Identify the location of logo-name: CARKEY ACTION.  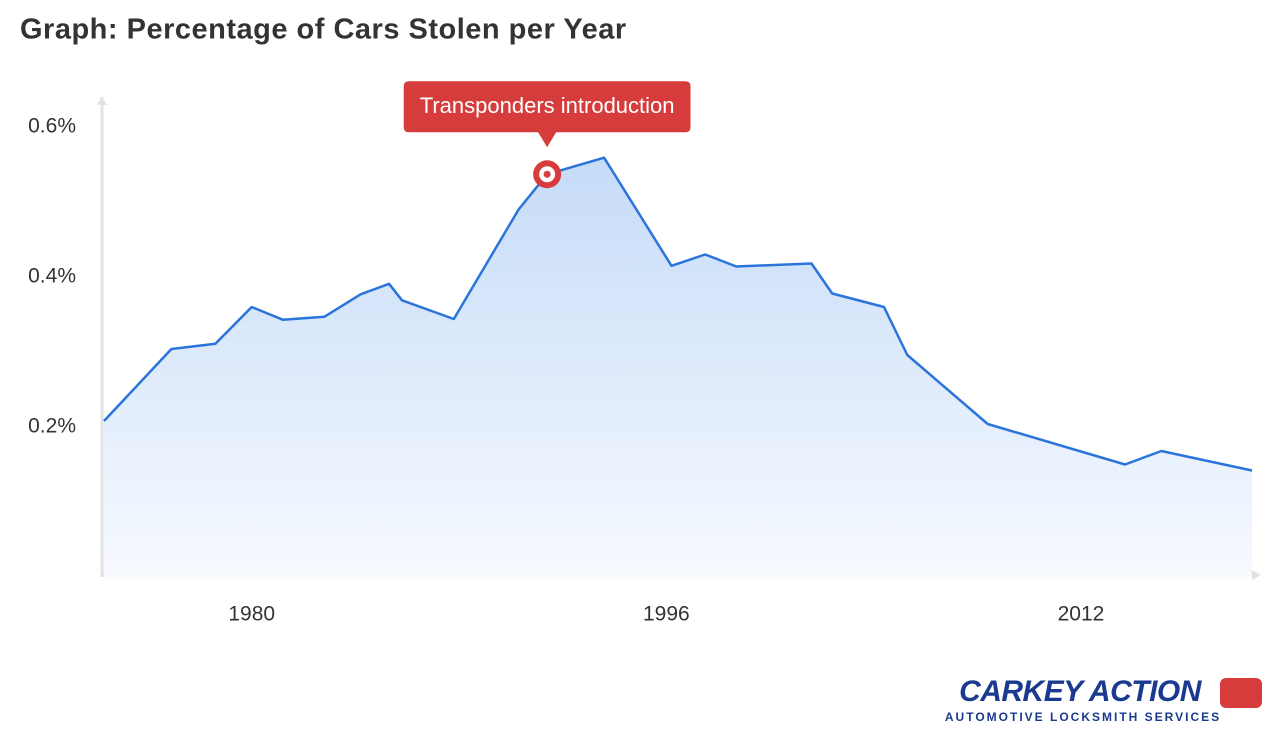
(1081, 691).